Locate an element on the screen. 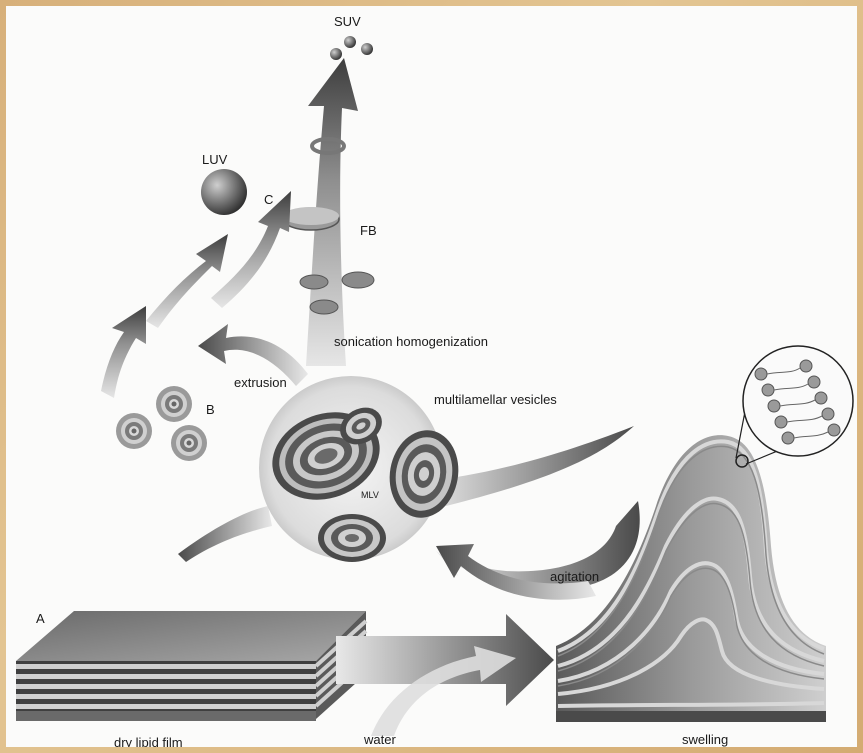 The image size is (863, 753). suv-particles is located at coordinates (351, 48).